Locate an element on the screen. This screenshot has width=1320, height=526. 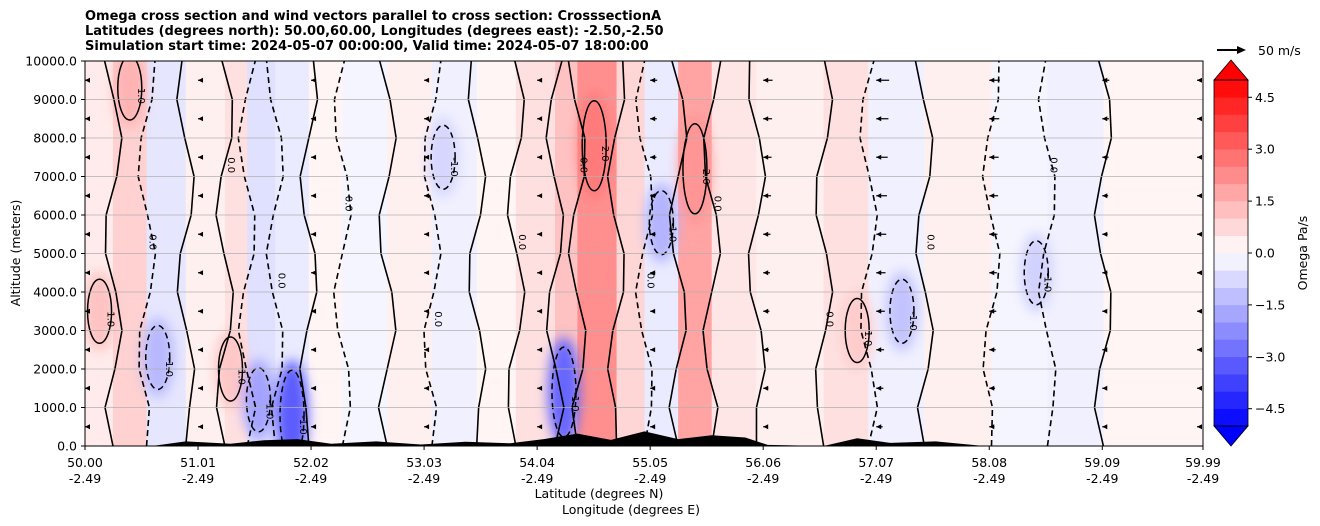
x-tick-lat-label-1: 51.01 is located at coordinates (198, 462).